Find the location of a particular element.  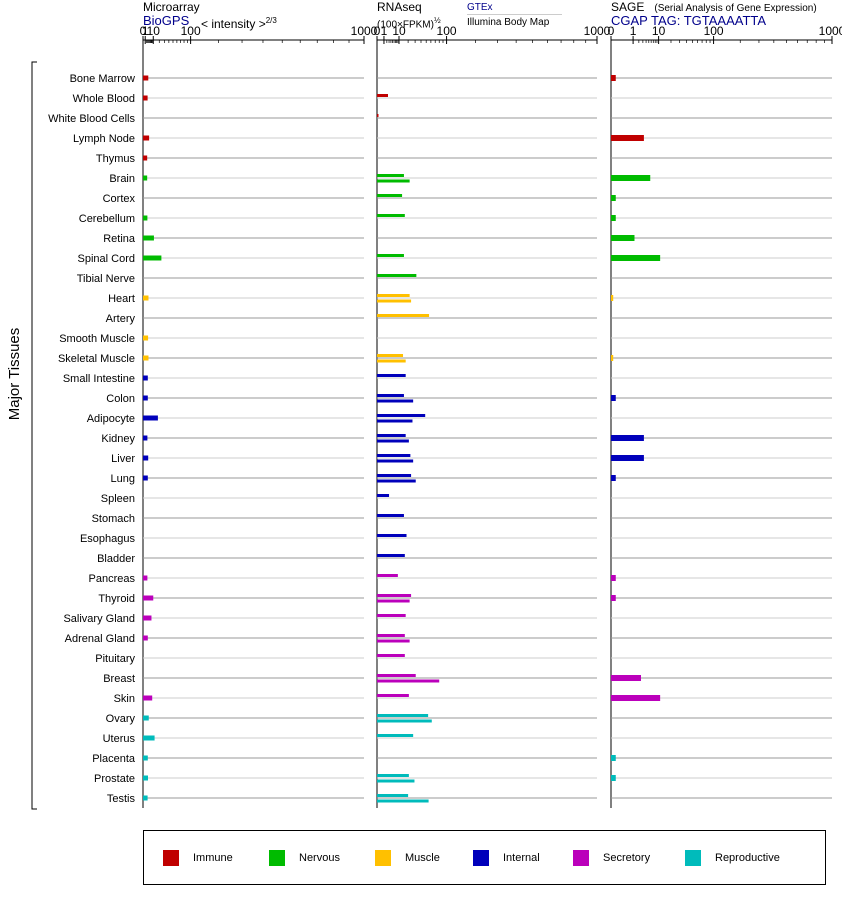

legend-item-muscle: Muscle is located at coordinates (407, 858).